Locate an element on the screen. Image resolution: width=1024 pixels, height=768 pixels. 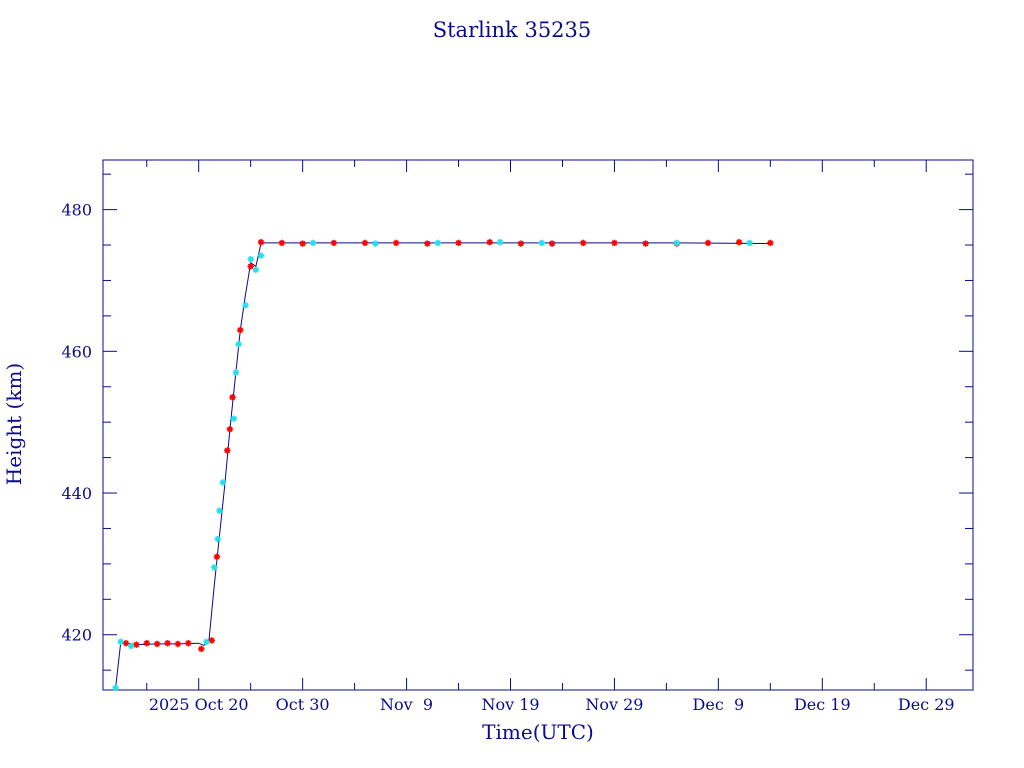
x-tick-label: Nov 29 is located at coordinates (614, 704).